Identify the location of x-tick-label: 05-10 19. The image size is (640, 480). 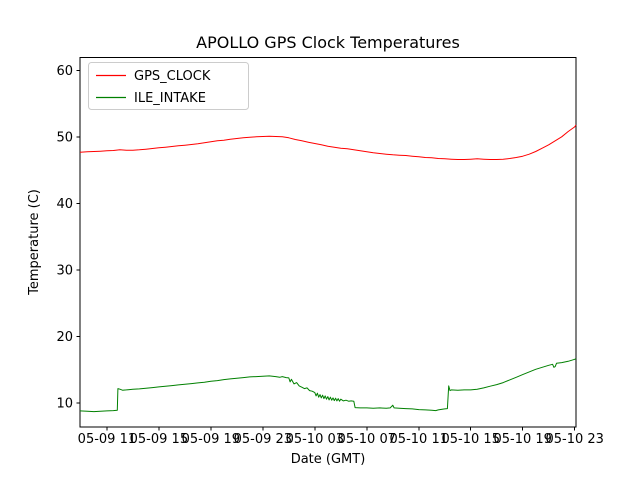
(522, 439).